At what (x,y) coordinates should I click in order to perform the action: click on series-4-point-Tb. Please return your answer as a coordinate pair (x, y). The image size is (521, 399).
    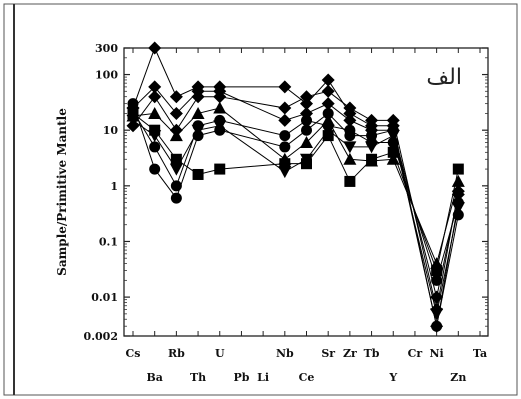
    Looking at the image, I should click on (372, 160).